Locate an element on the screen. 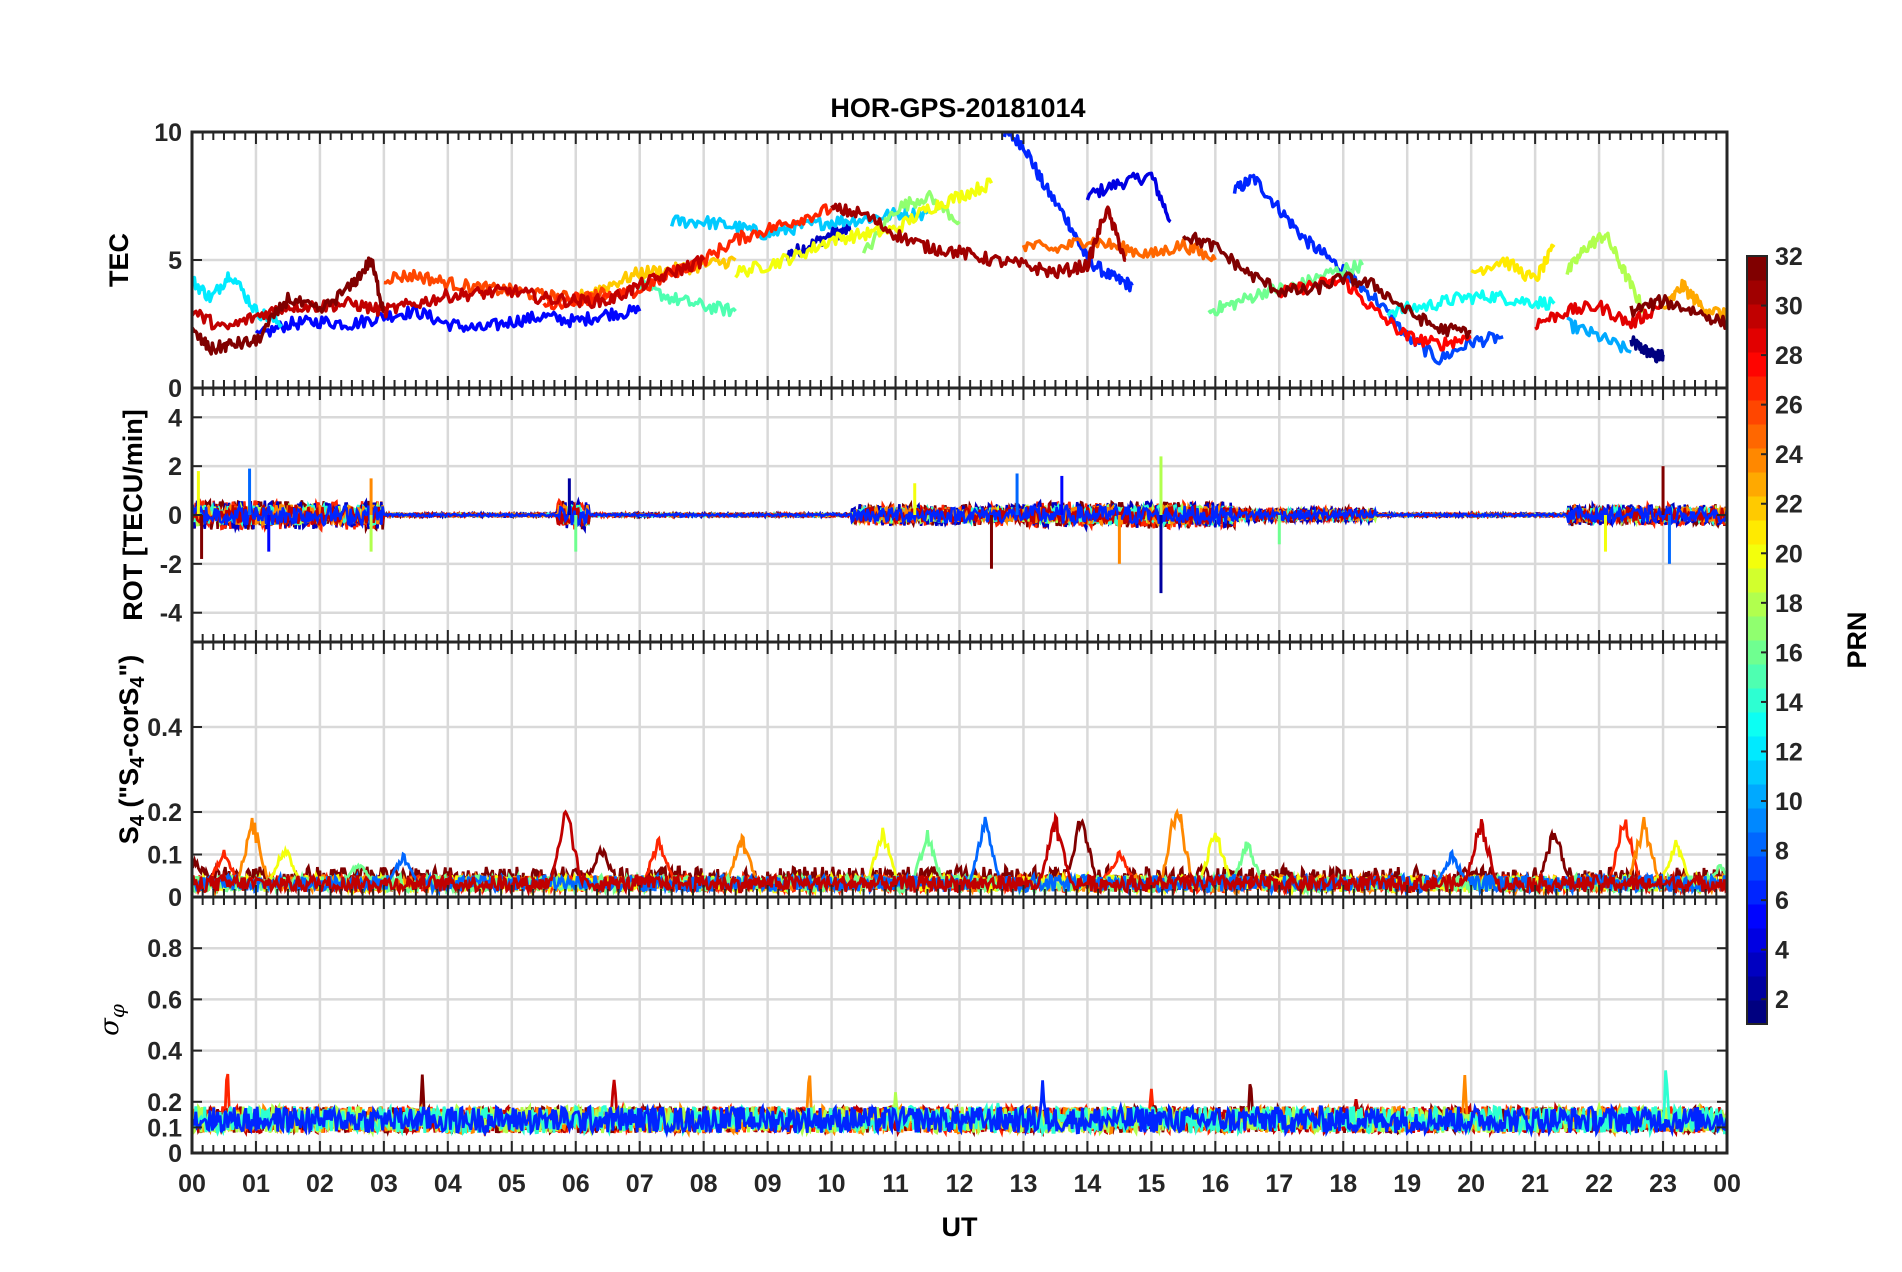 This screenshot has height=1272, width=1902. x-tick-label: 13 is located at coordinates (1024, 1184).